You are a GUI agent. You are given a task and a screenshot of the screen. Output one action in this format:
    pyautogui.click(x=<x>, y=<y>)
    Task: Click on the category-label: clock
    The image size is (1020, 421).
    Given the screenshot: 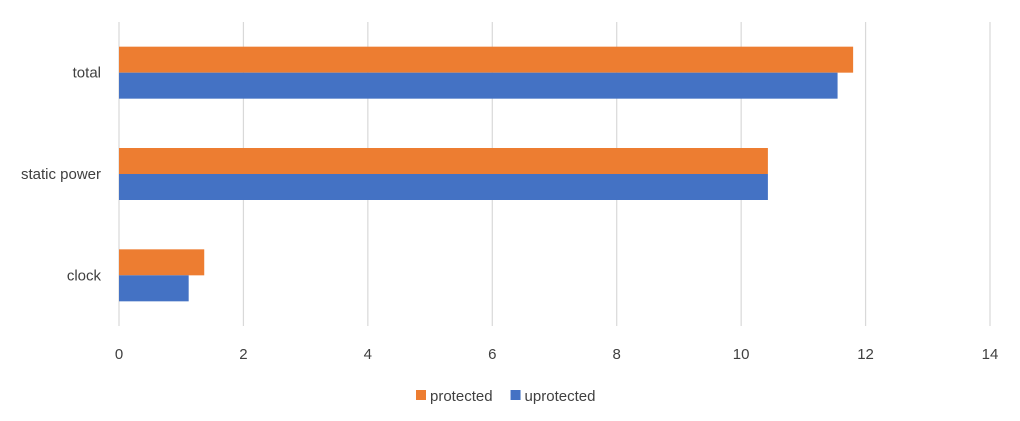 What is the action you would take?
    pyautogui.click(x=84, y=275)
    